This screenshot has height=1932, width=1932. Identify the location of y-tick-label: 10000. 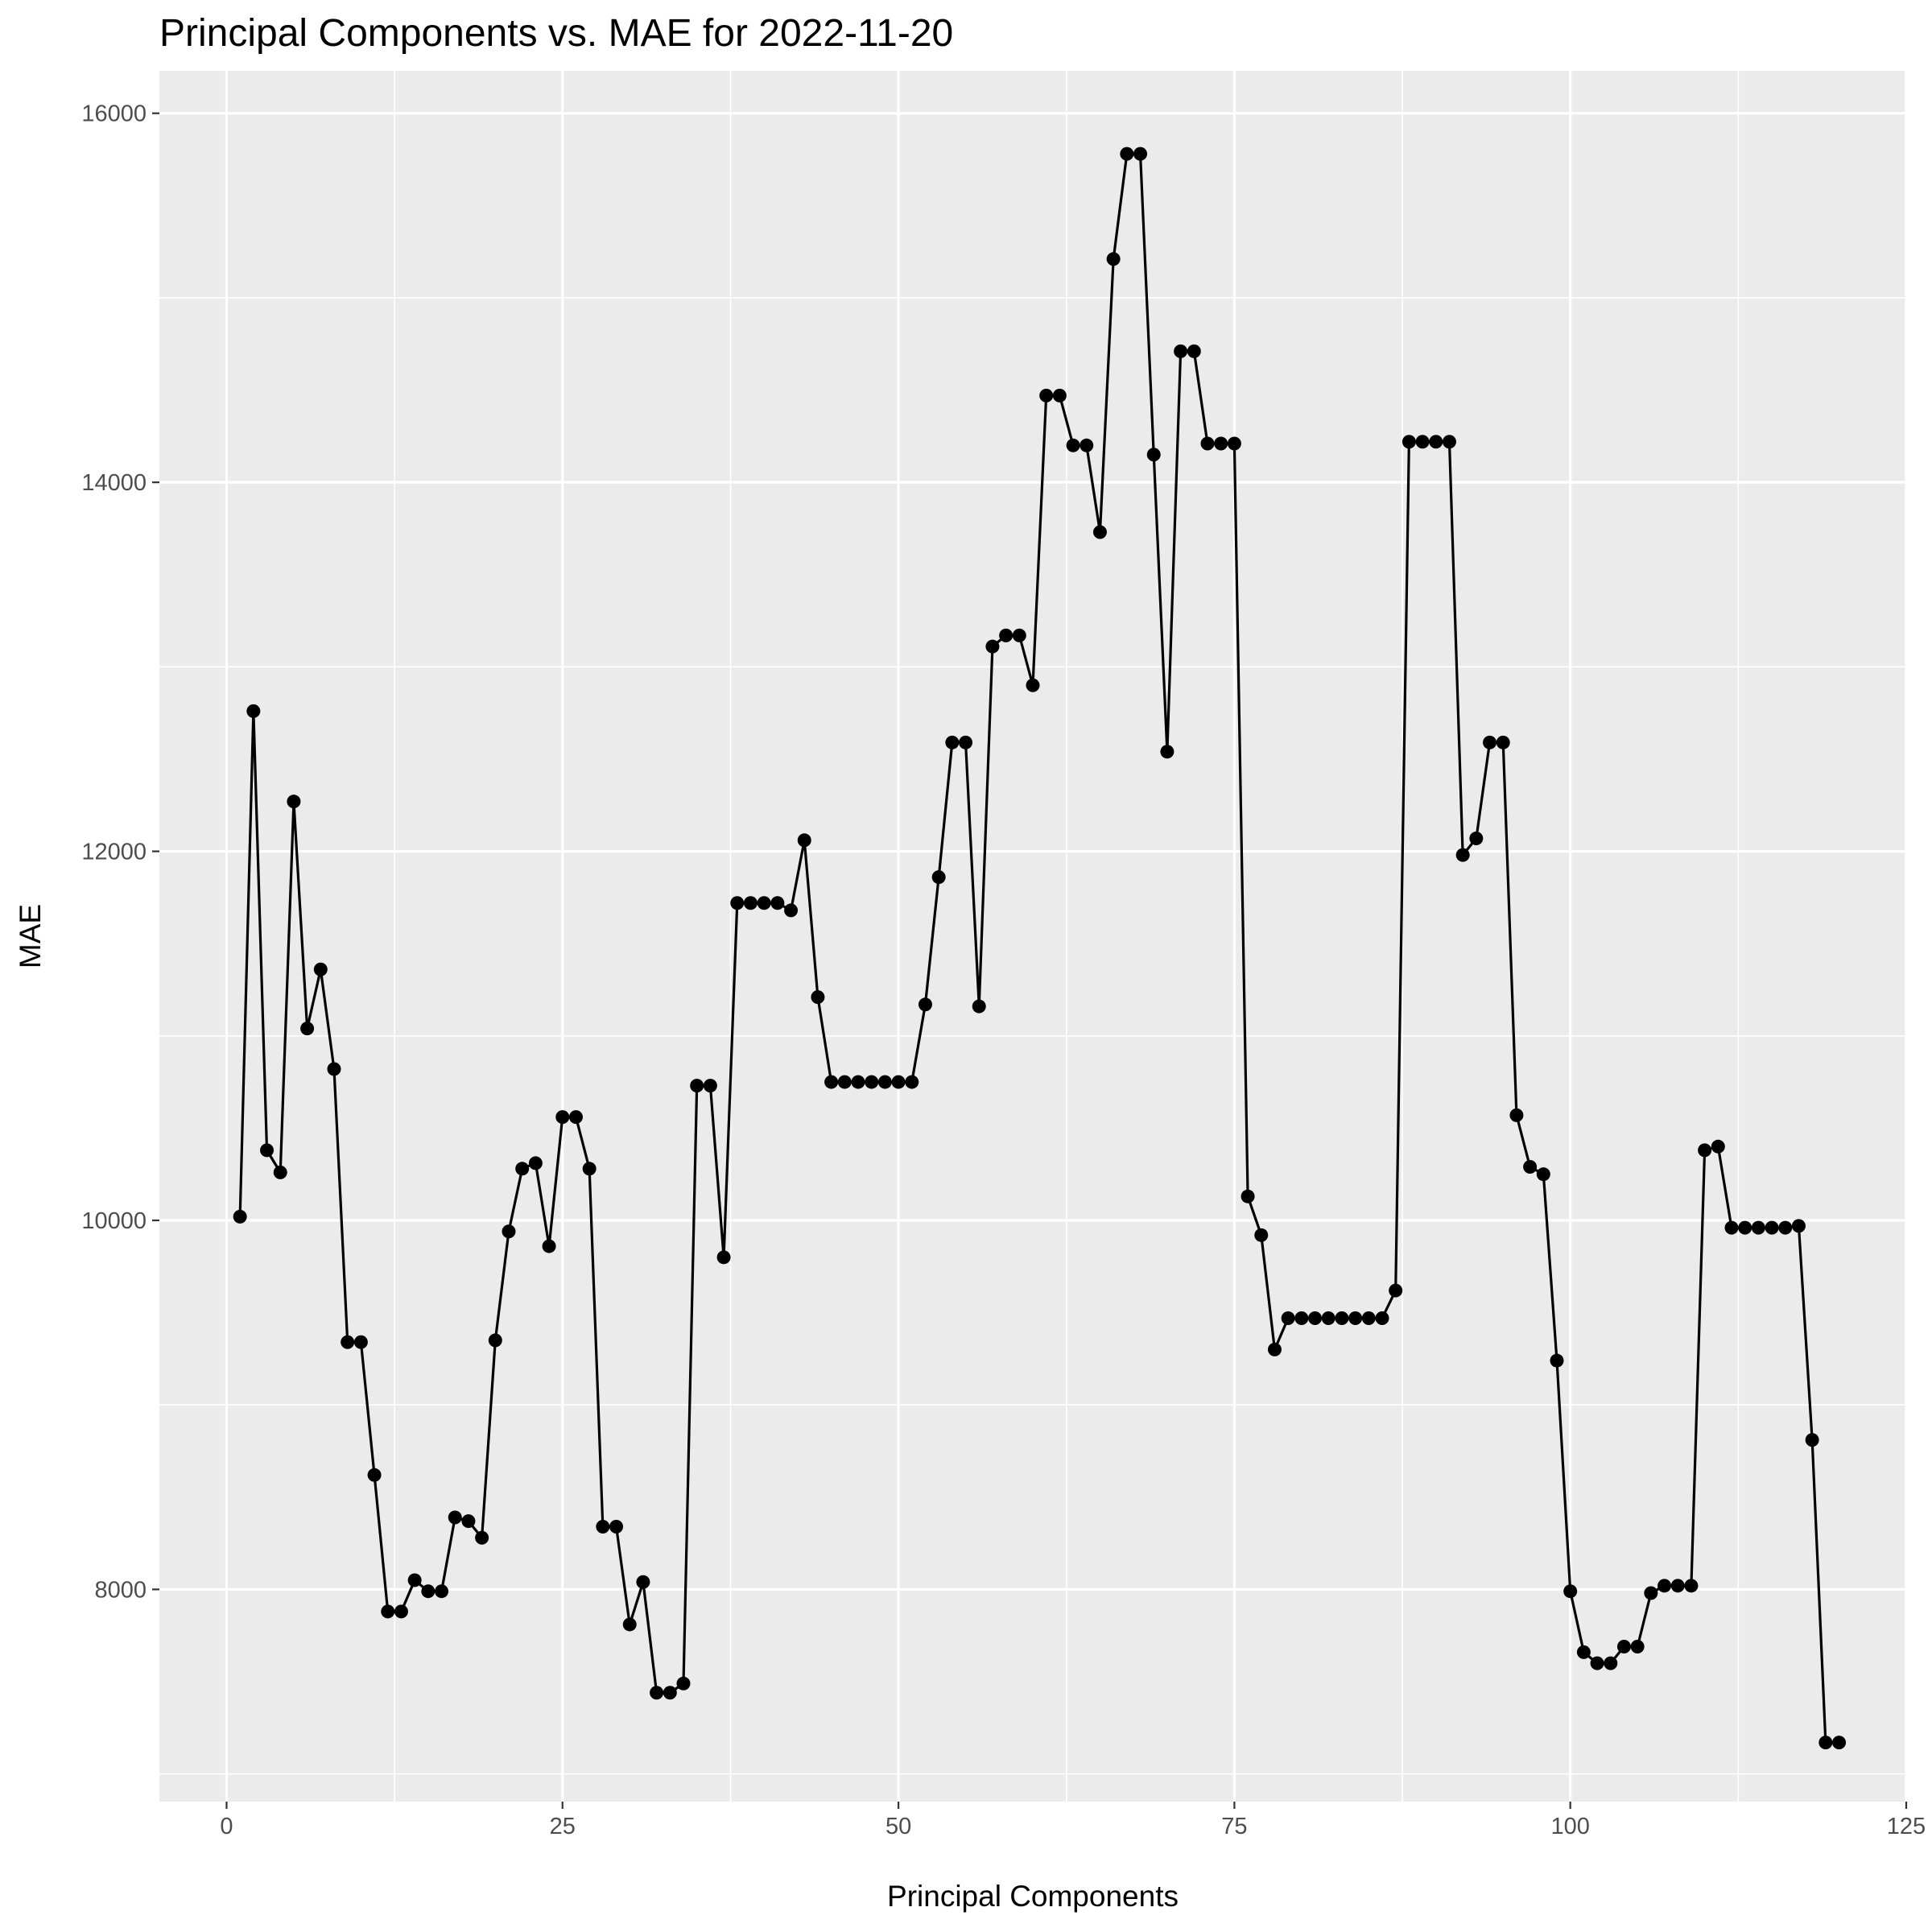
(114, 1221).